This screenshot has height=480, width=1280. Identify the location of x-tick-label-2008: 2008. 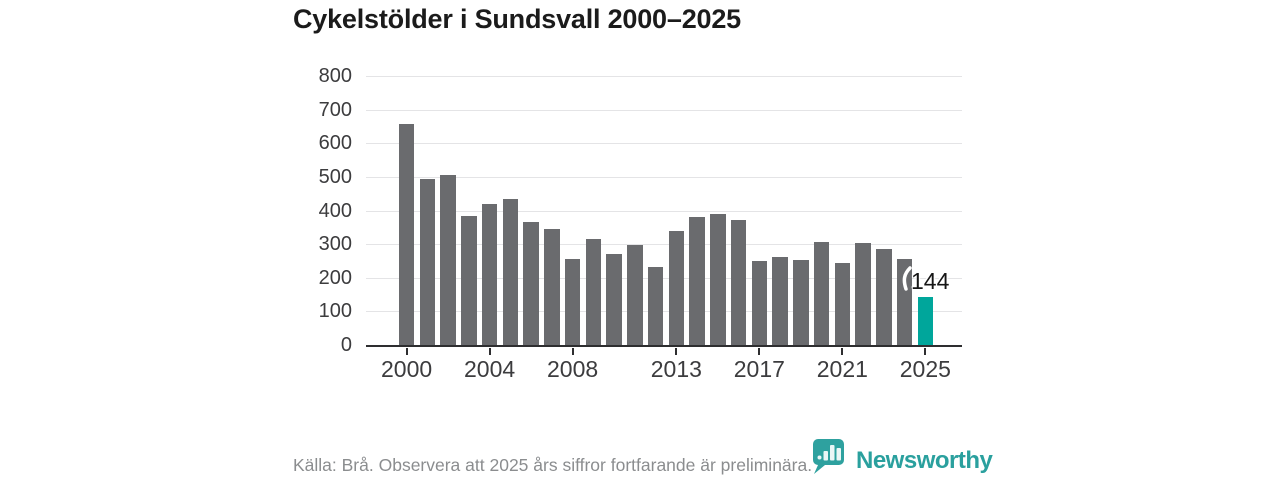
(573, 369).